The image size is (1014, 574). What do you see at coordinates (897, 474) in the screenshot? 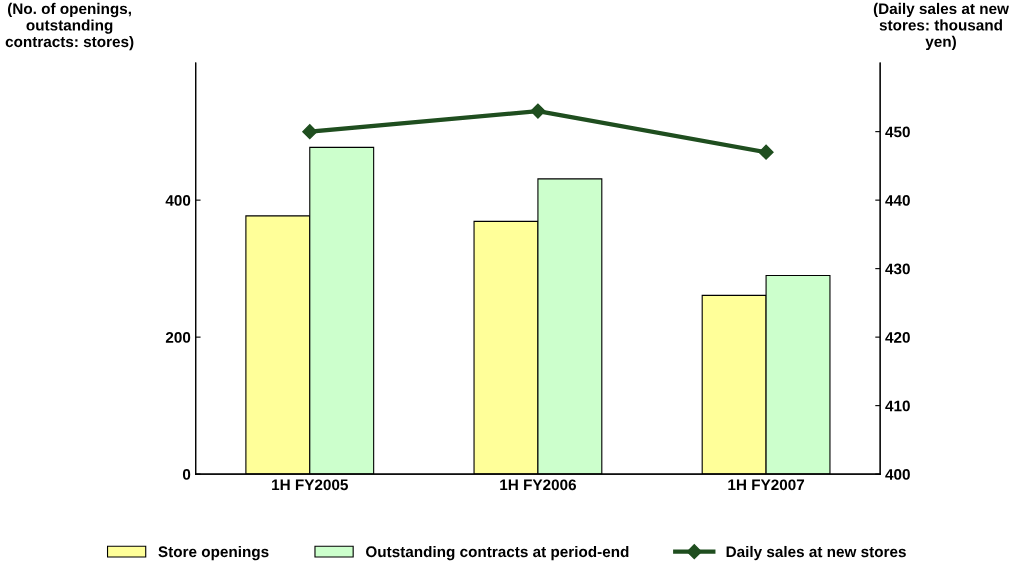
I see `y2-tick-label: 400` at bounding box center [897, 474].